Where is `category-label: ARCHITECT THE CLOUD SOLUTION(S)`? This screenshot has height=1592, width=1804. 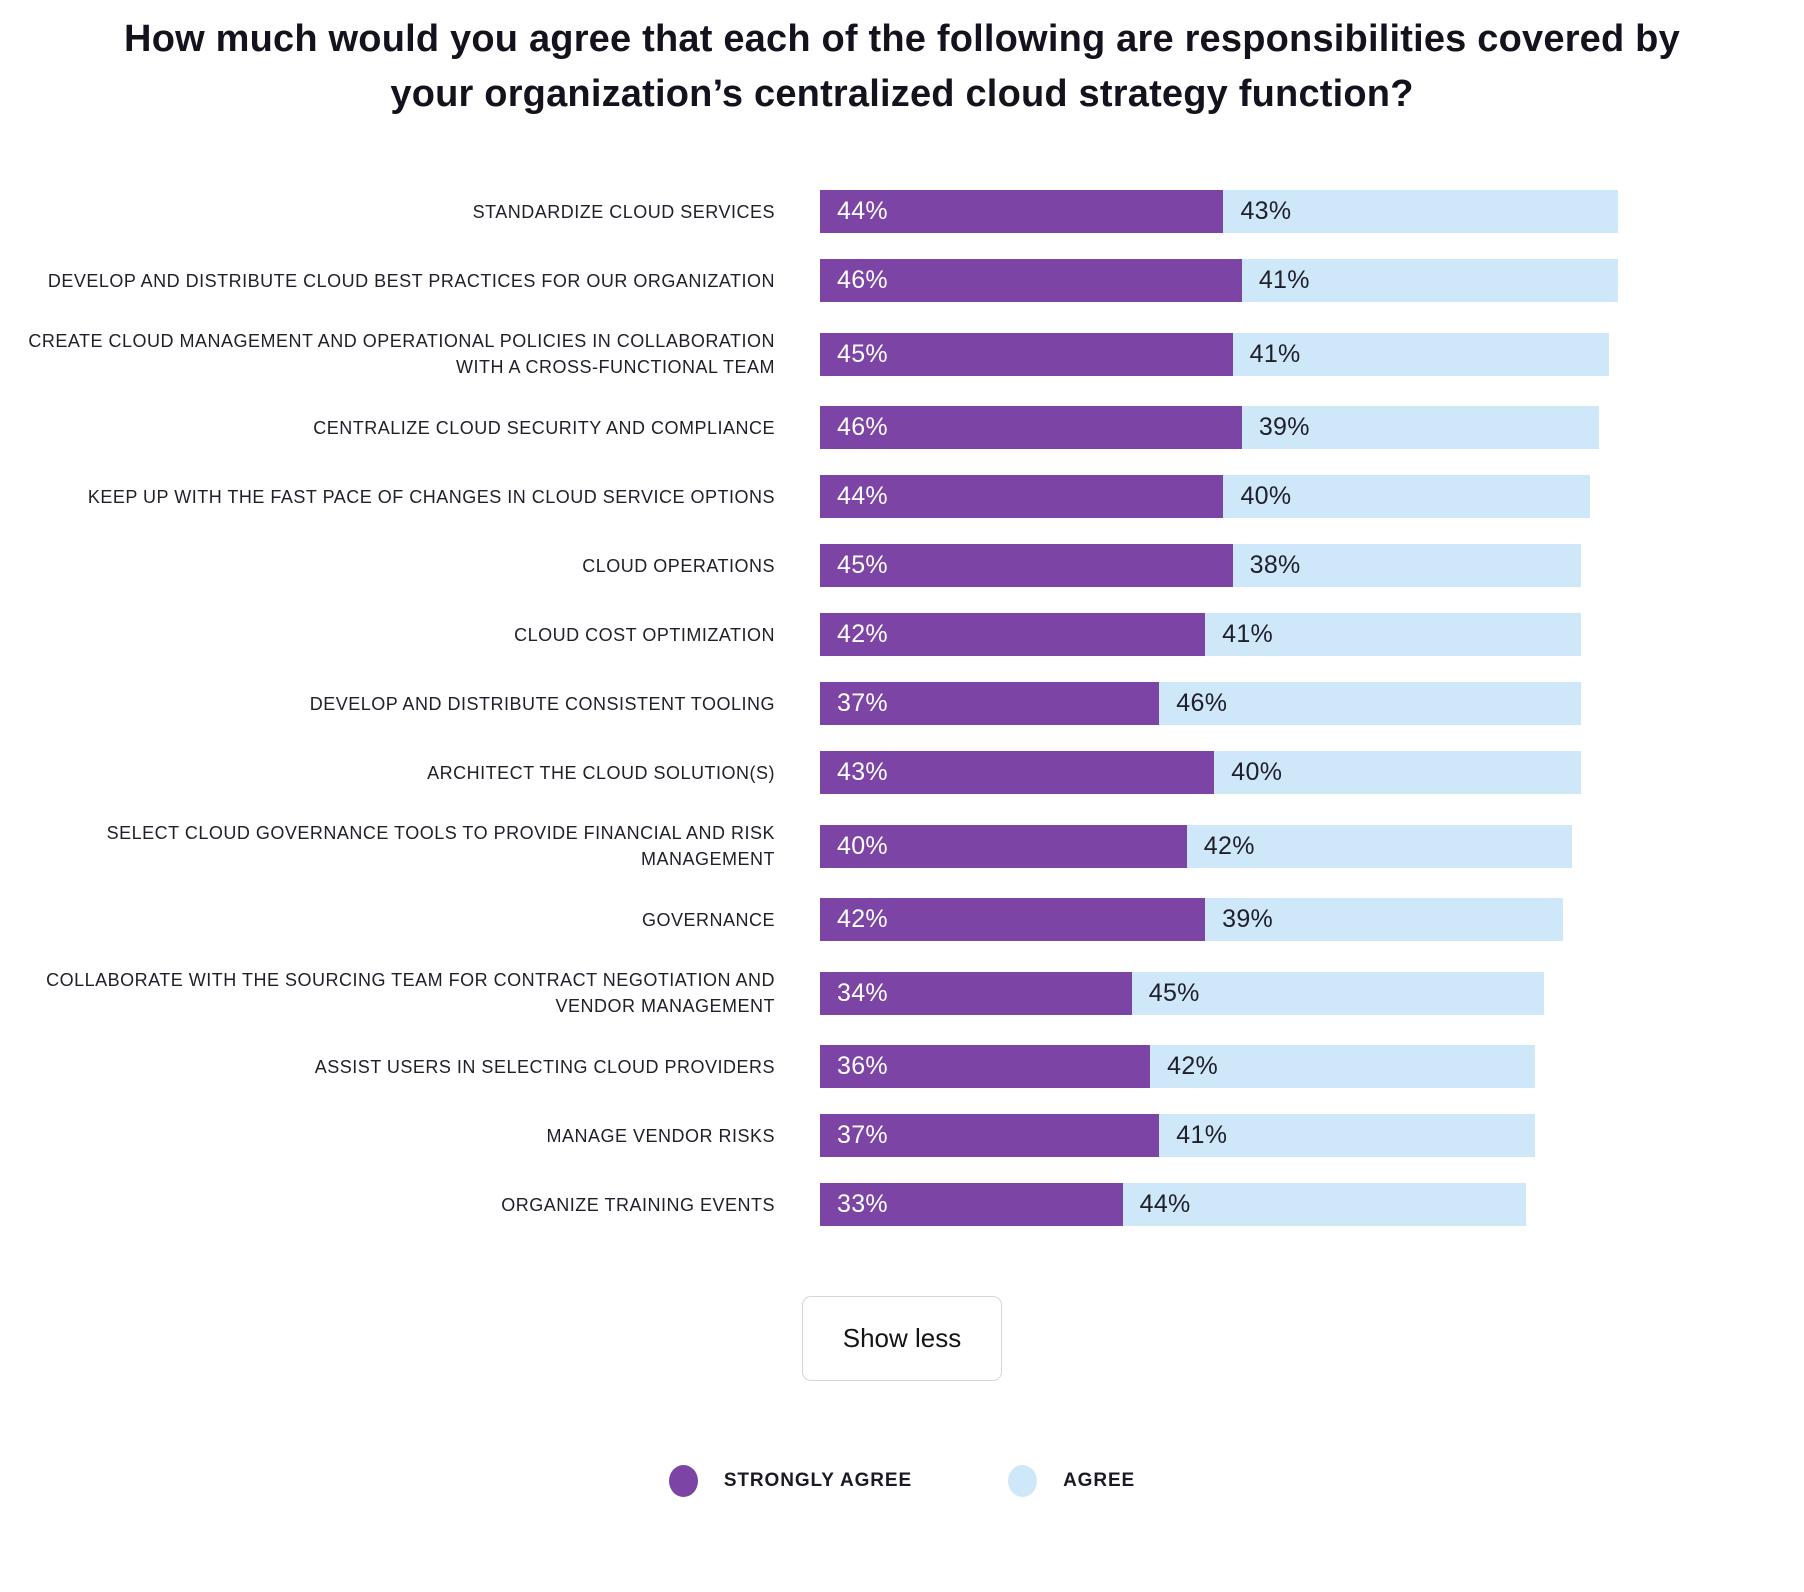
category-label: ARCHITECT THE CLOUD SOLUTION(S) is located at coordinates (601, 772).